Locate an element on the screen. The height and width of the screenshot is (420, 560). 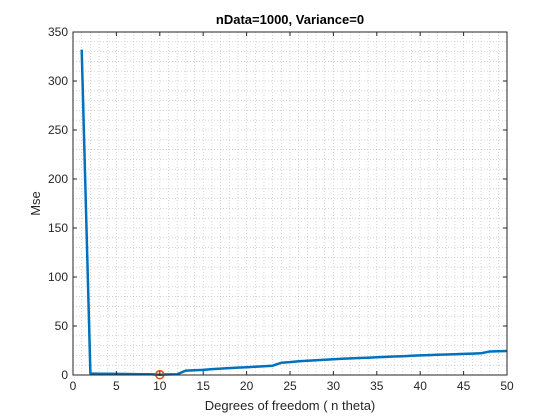
y-tick-label: 250 is located at coordinates (58, 130).